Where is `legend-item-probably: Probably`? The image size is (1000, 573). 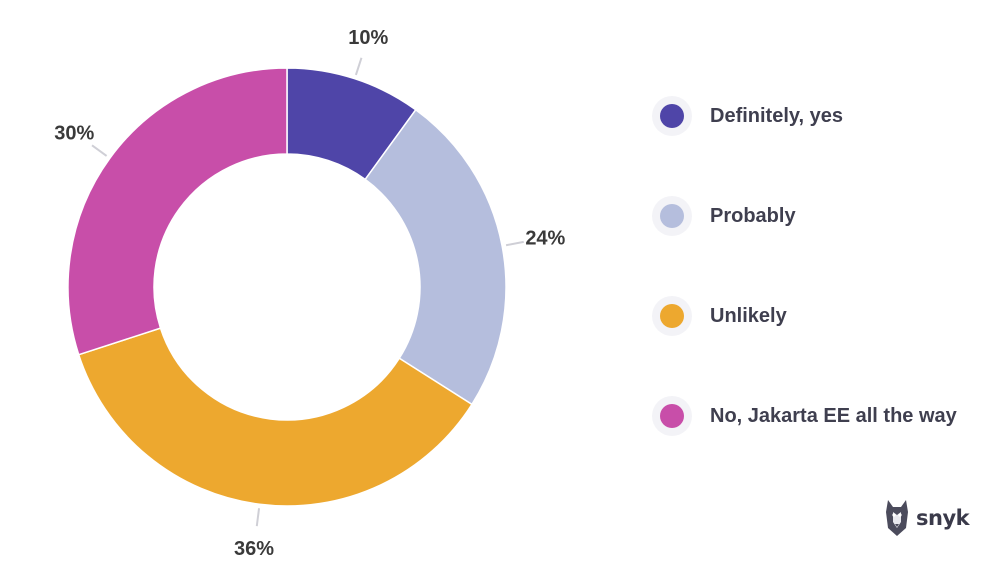
legend-item-probably: Probably is located at coordinates (804, 216).